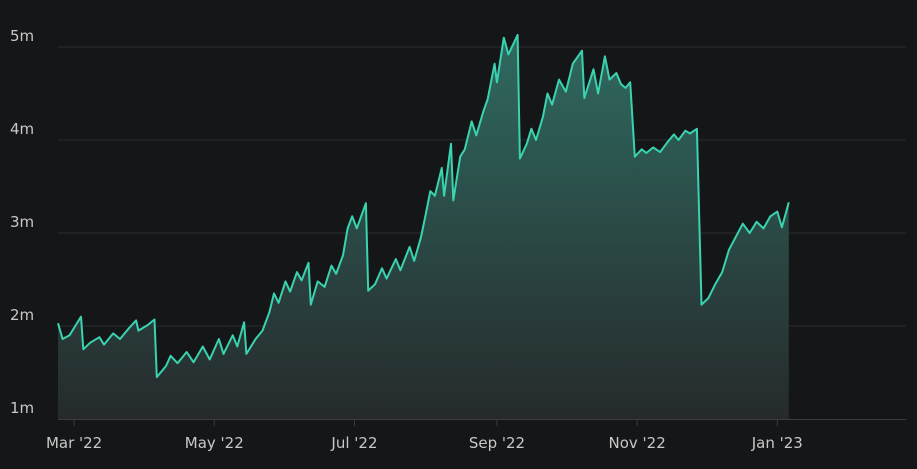 This screenshot has width=917, height=469. I want to click on x-tick-label: Jan '23, so click(777, 443).